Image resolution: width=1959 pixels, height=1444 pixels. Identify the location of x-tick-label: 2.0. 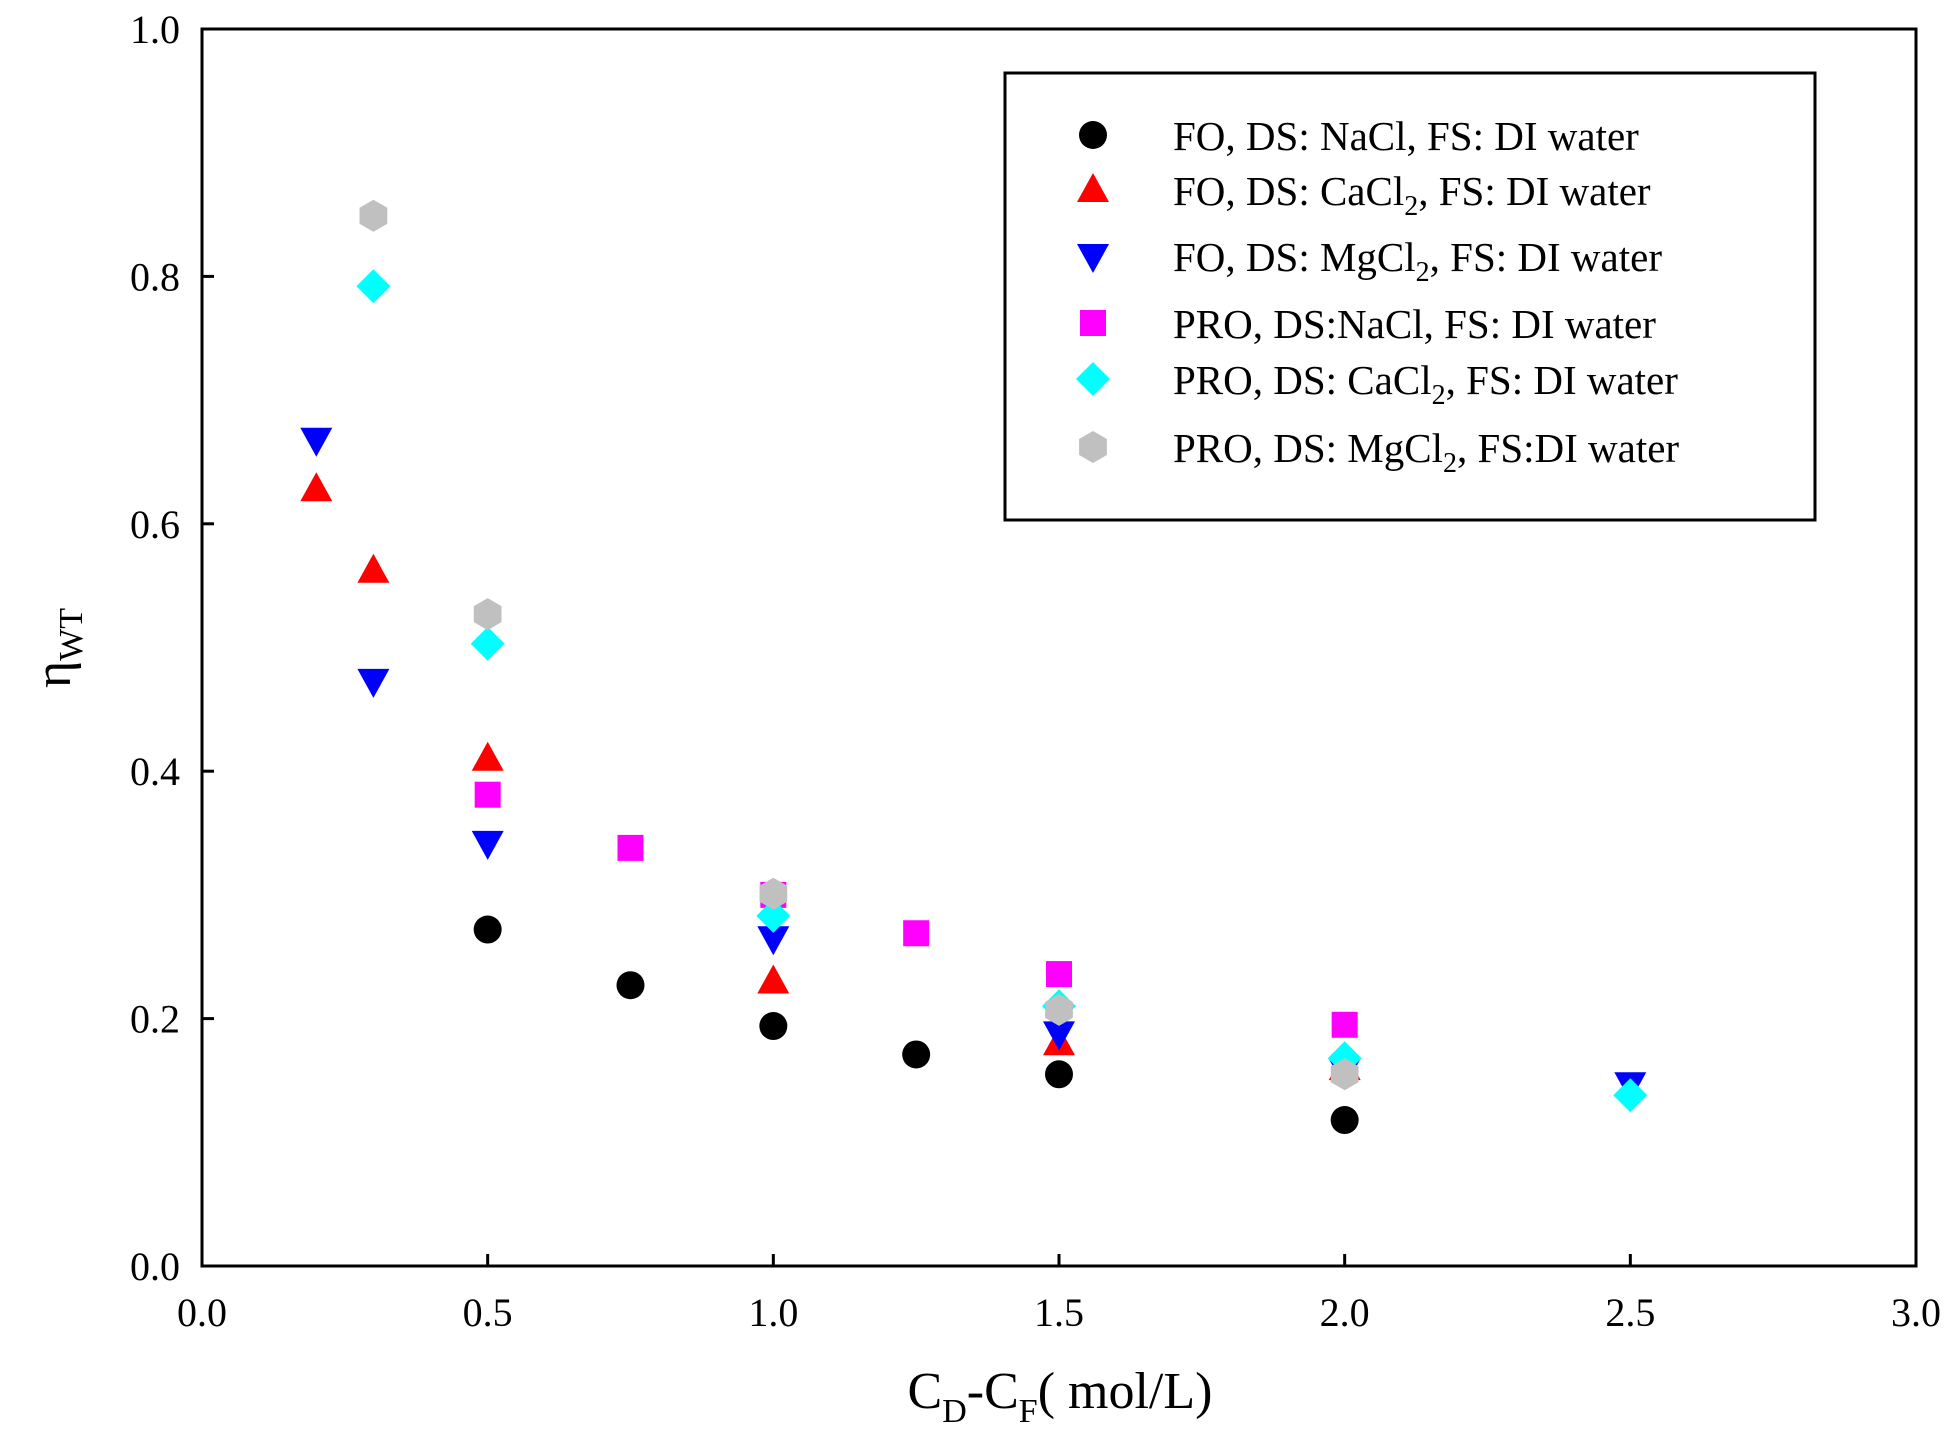
(1345, 1312).